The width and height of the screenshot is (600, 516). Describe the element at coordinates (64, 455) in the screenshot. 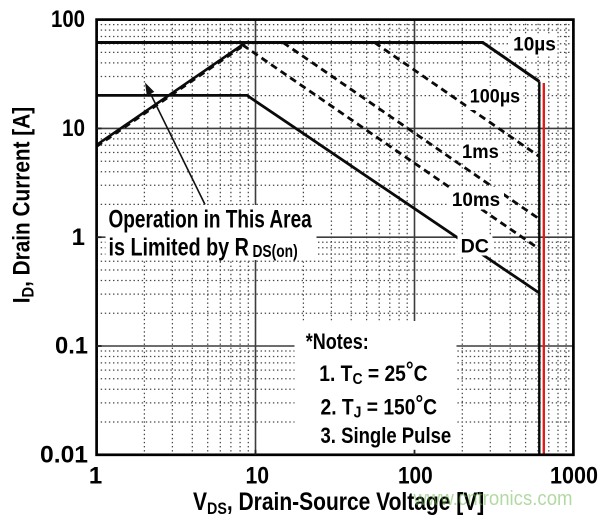

I see `svg-text: 0.01` at that location.